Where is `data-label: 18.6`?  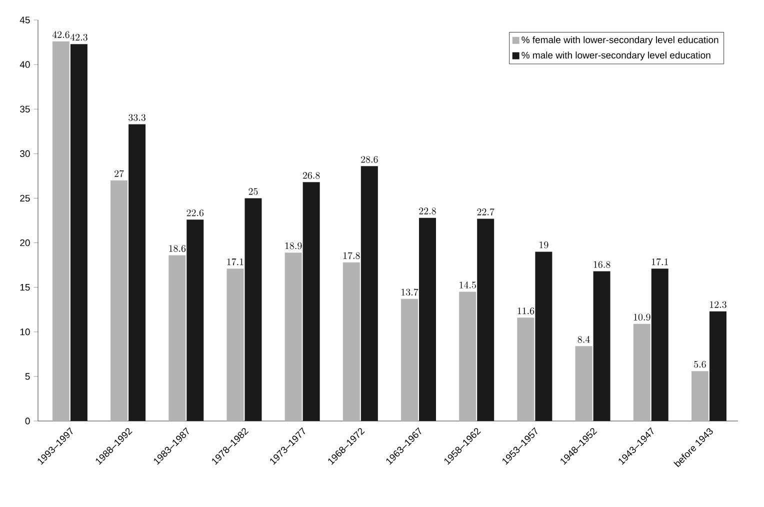 data-label: 18.6 is located at coordinates (177, 248).